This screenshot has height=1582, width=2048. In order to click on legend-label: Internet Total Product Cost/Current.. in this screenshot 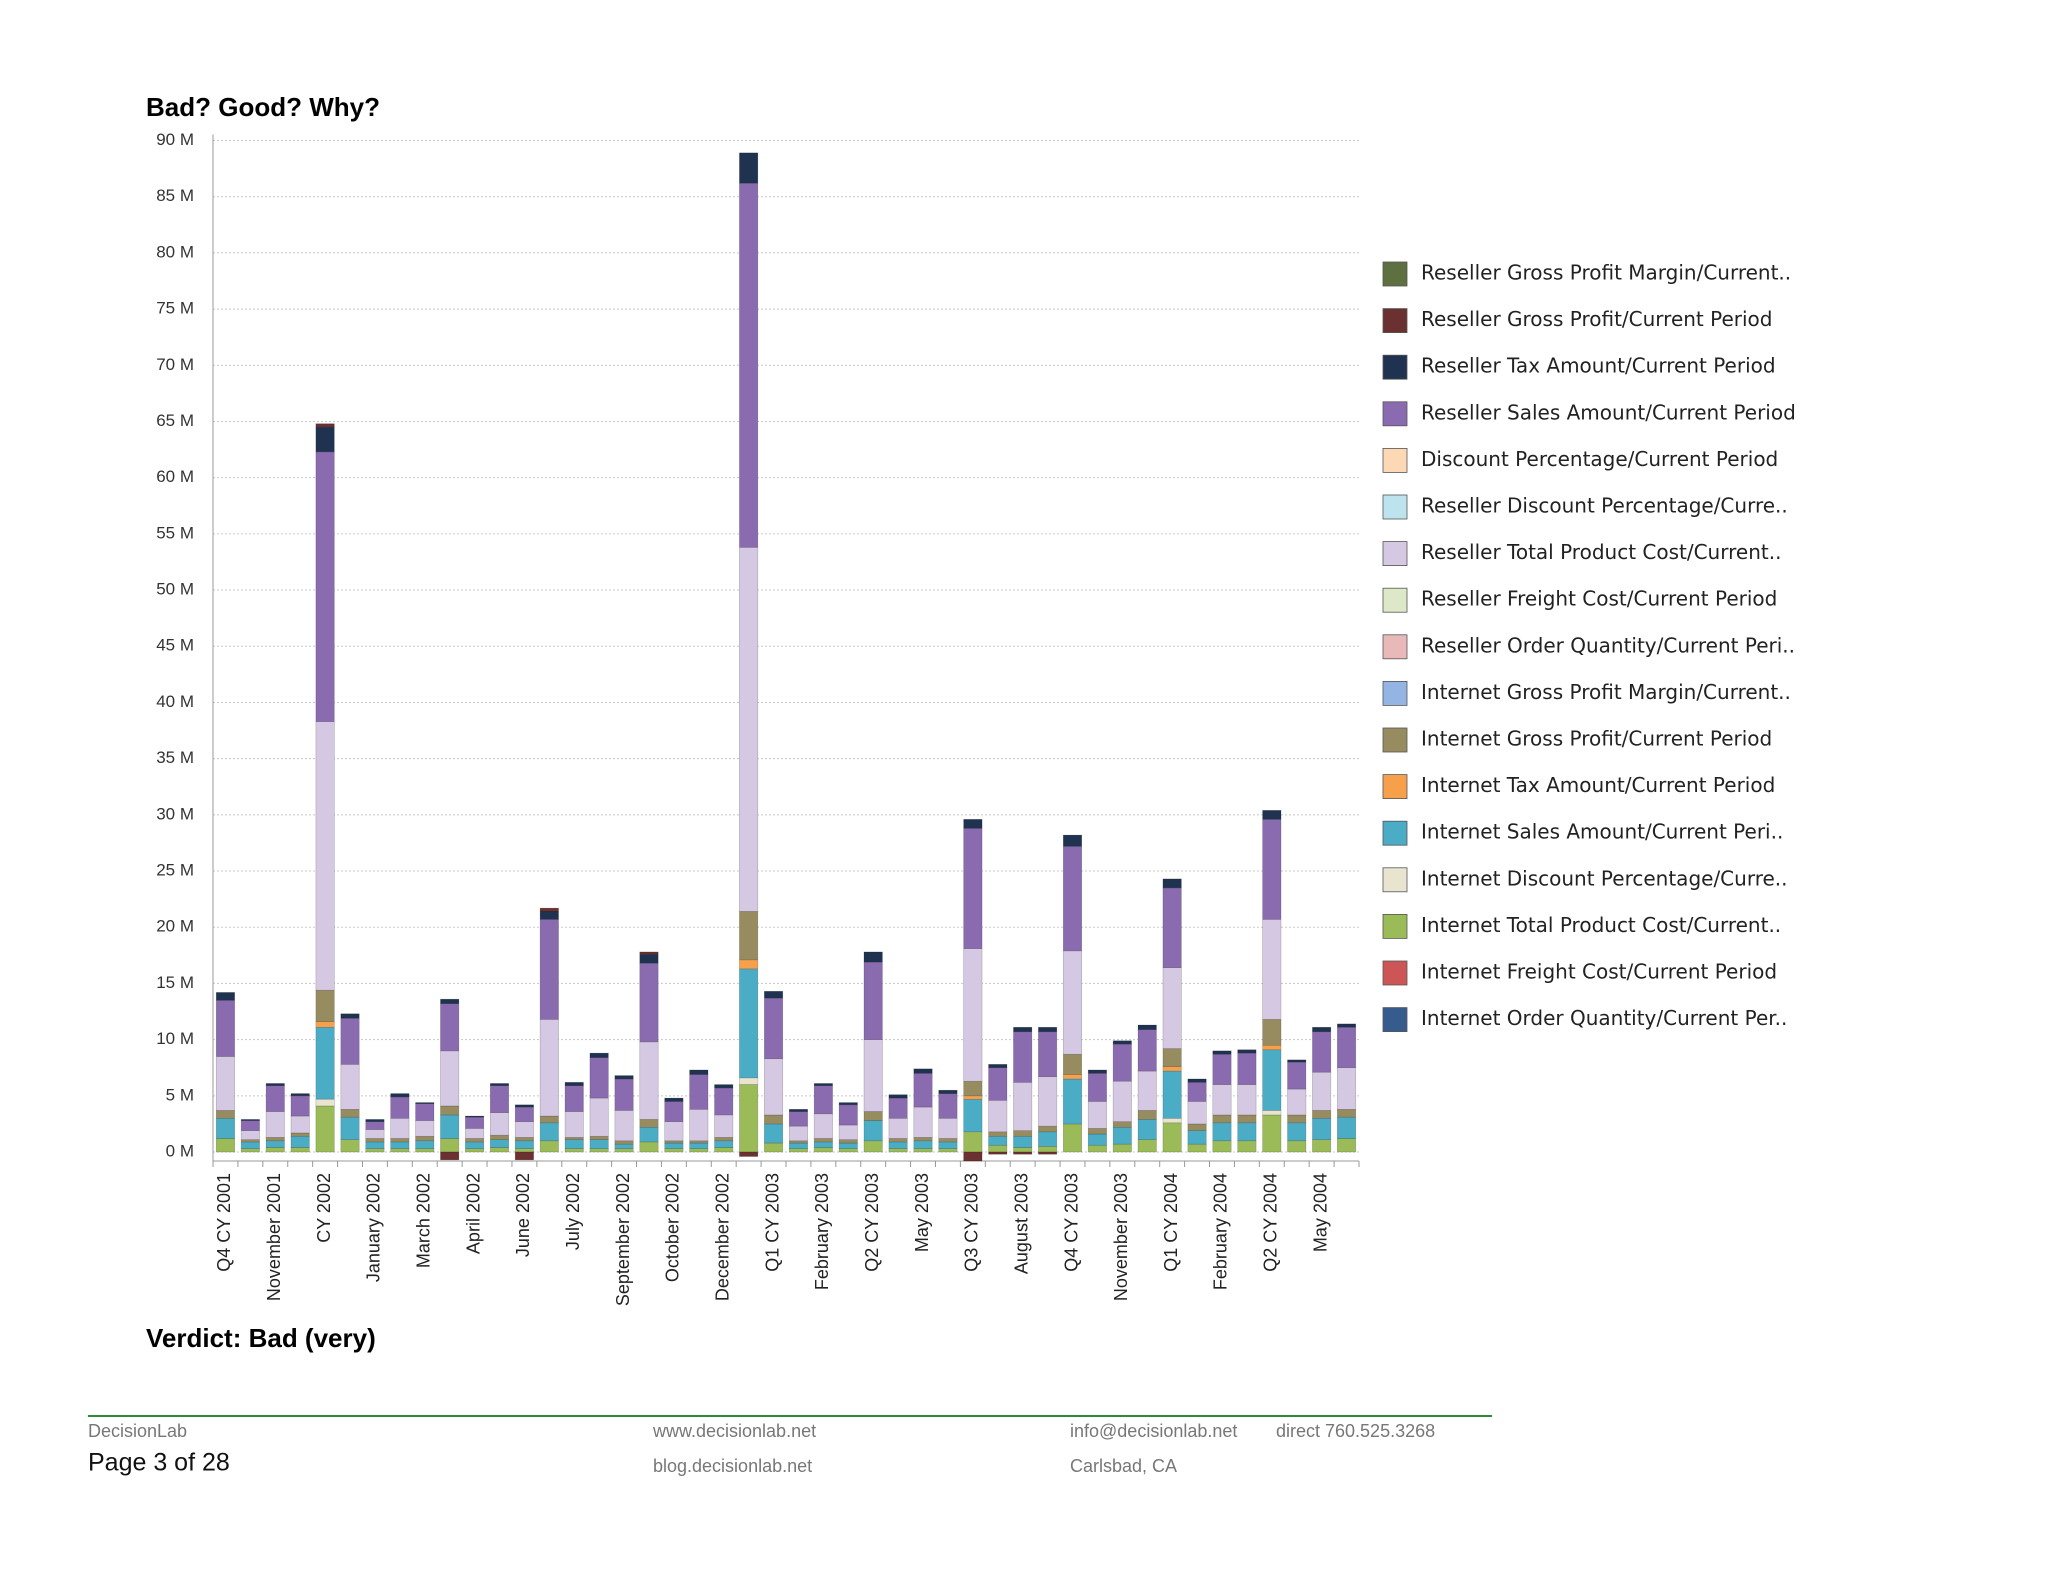, I will do `click(1601, 925)`.